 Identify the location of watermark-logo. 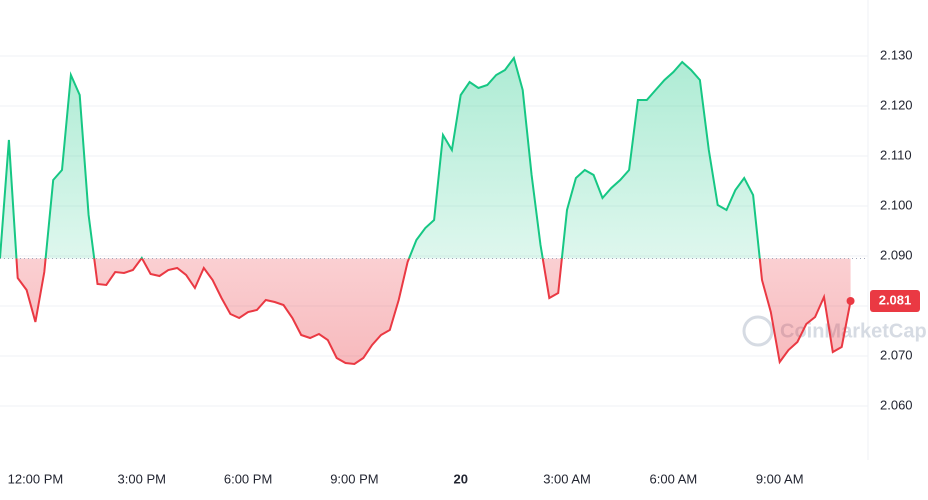
(758, 331).